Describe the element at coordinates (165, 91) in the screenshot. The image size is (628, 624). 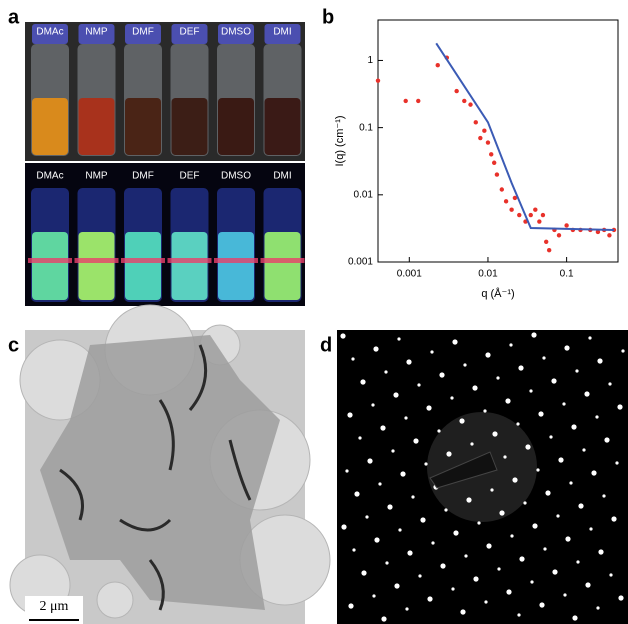
I see `photo-top` at that location.